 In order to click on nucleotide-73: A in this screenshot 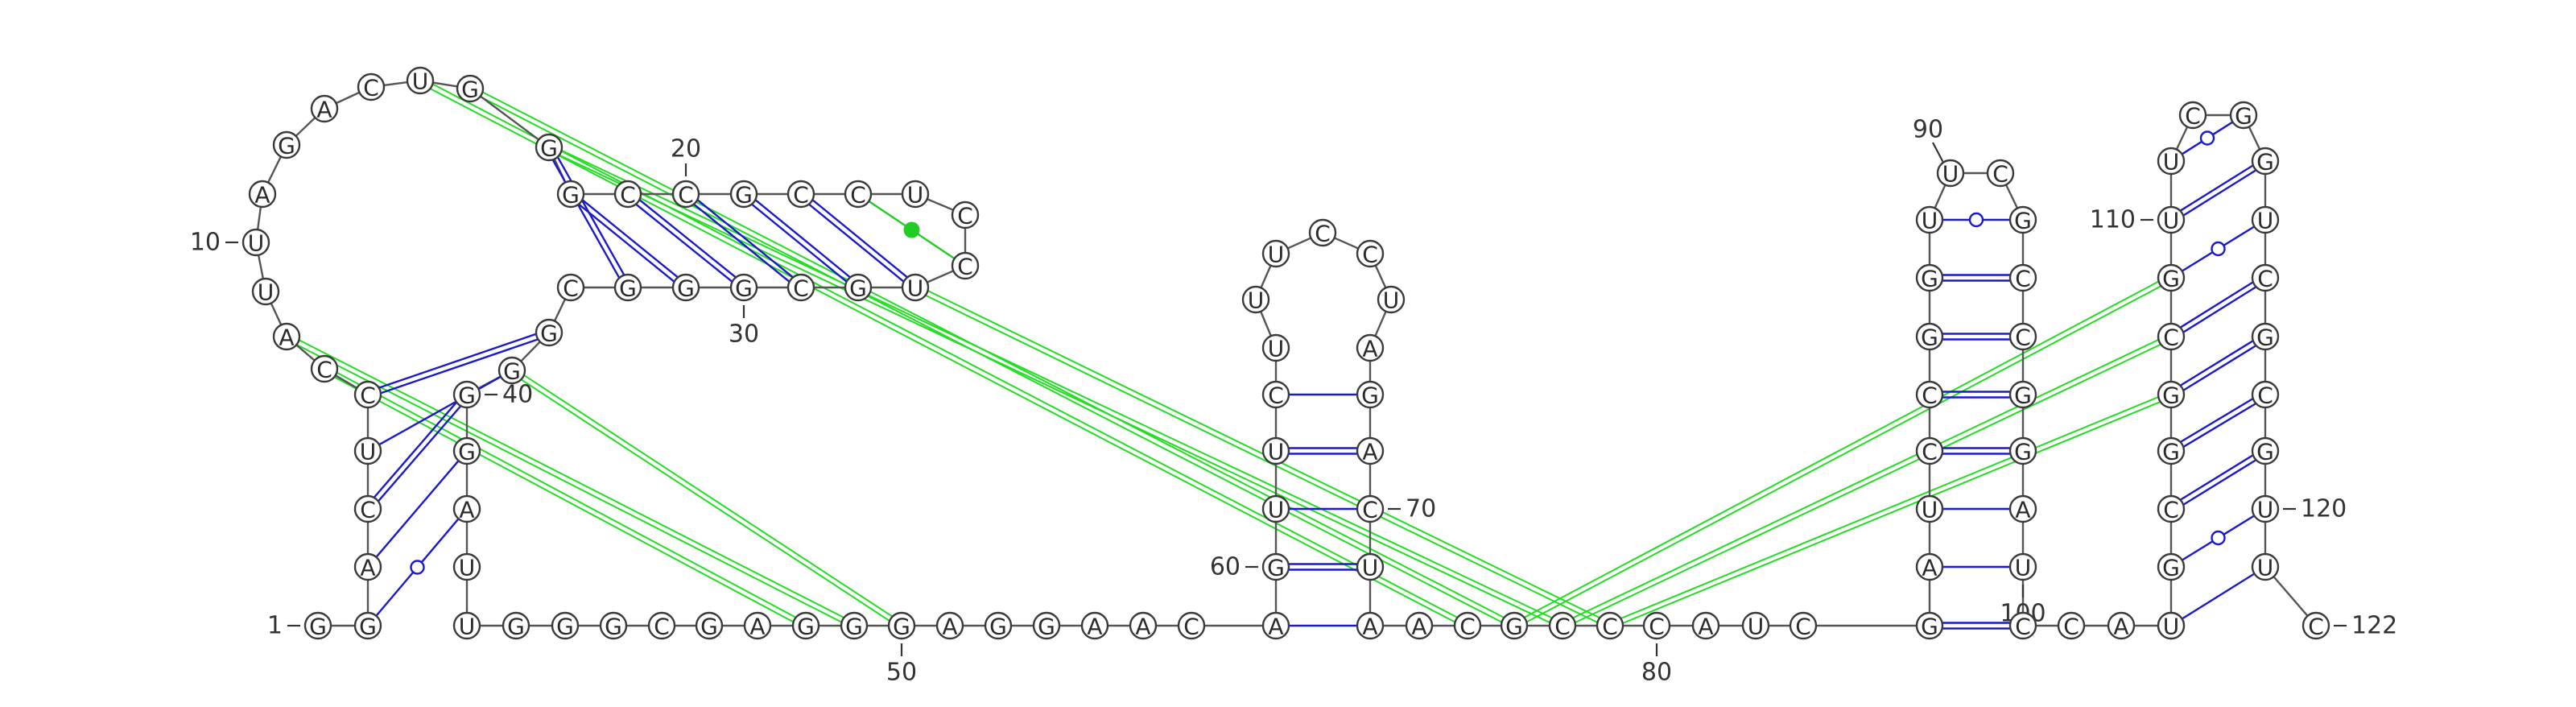, I will do `click(1419, 625)`.